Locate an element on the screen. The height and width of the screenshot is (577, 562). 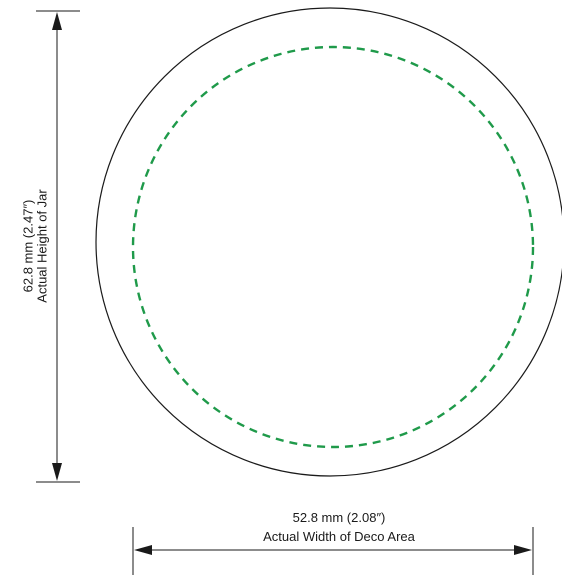
height-dimension: 62.8 mm (2.47″) Actual Height of Jar is located at coordinates (50, 246).